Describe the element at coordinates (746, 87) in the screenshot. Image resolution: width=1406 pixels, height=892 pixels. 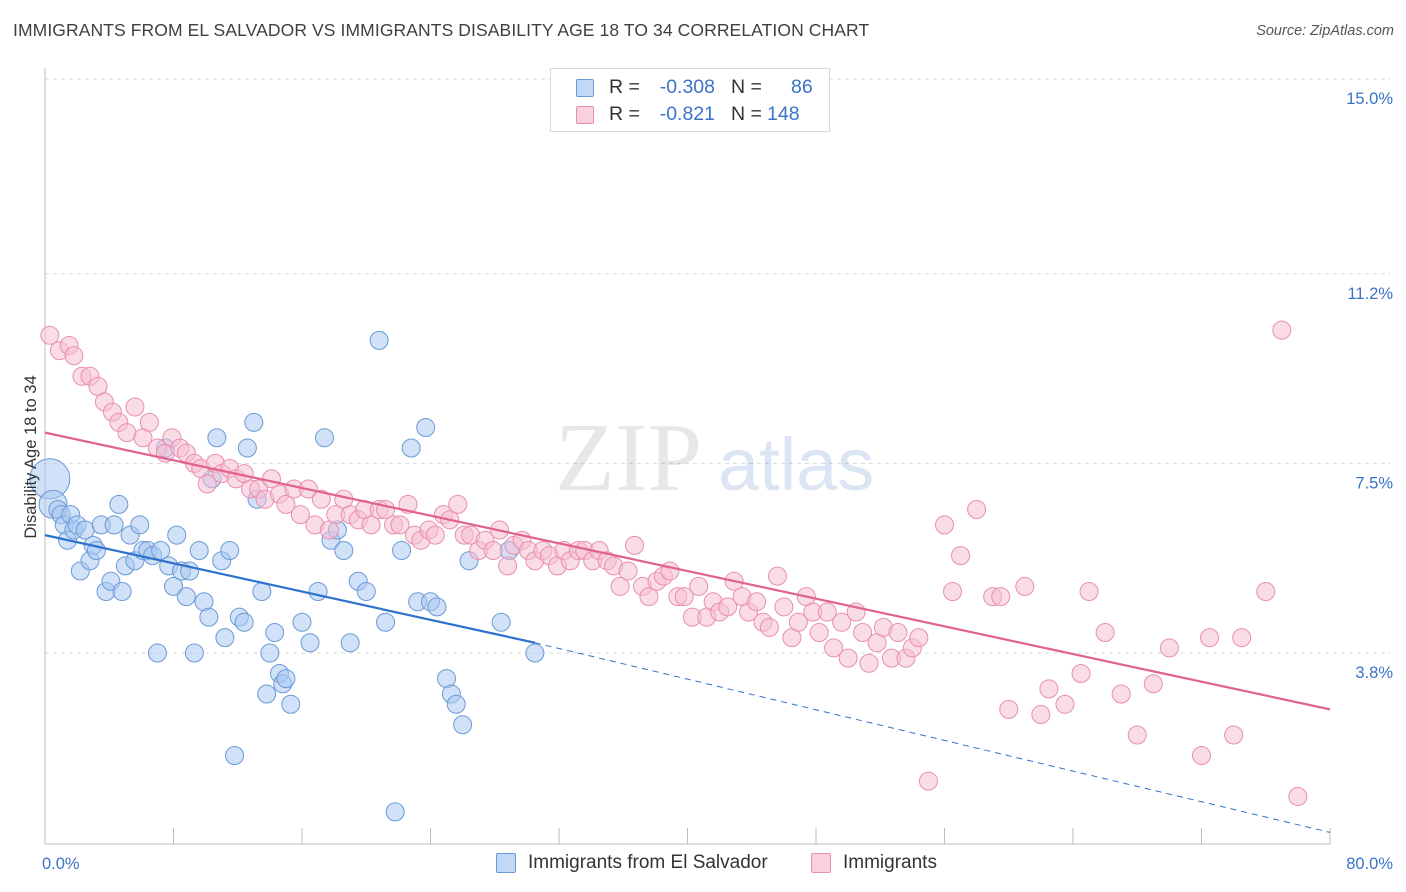
I see `n-label: N =` at that location.